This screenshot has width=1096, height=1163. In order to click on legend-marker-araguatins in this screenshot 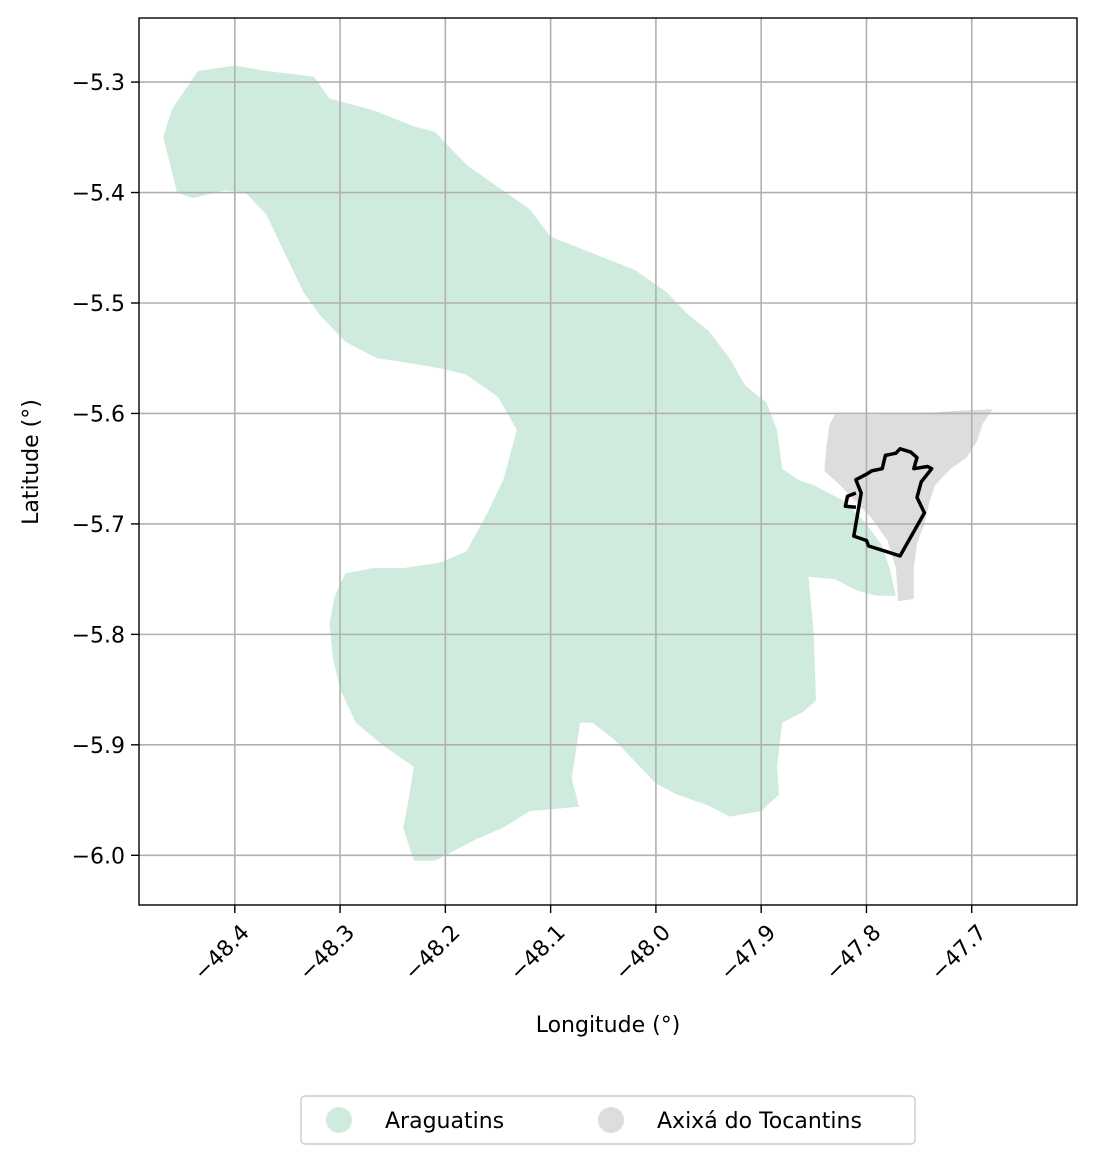, I will do `click(339, 1120)`.